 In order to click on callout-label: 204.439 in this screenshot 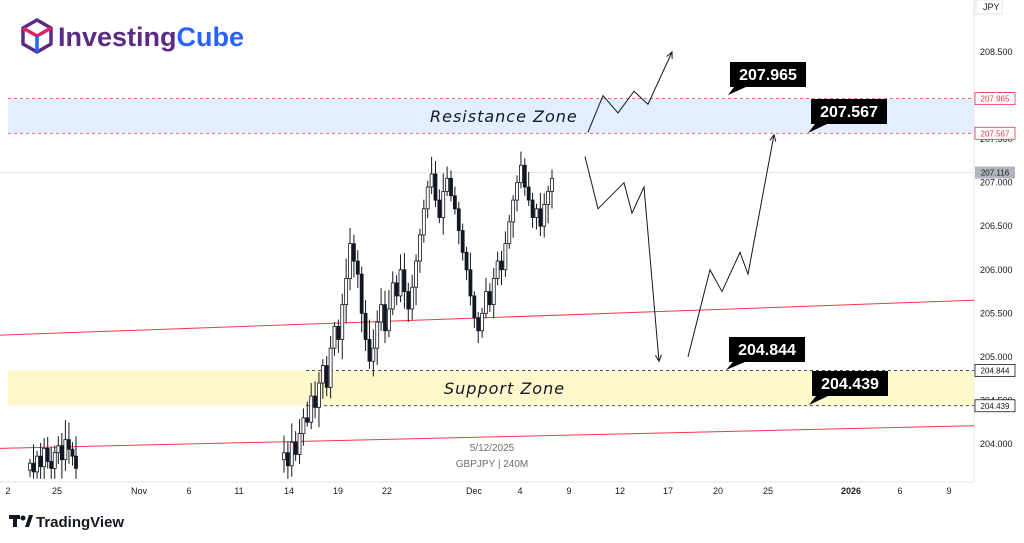, I will do `click(850, 384)`.